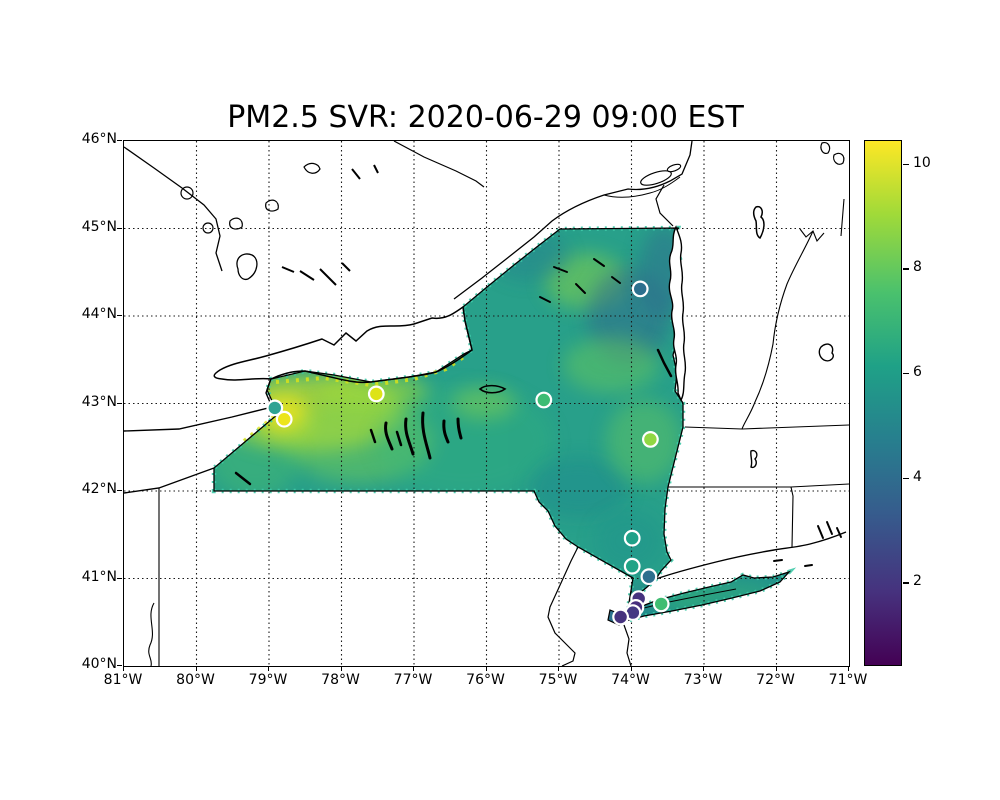  What do you see at coordinates (922, 162) in the screenshot?
I see `colorbar-tick-label: 10` at bounding box center [922, 162].